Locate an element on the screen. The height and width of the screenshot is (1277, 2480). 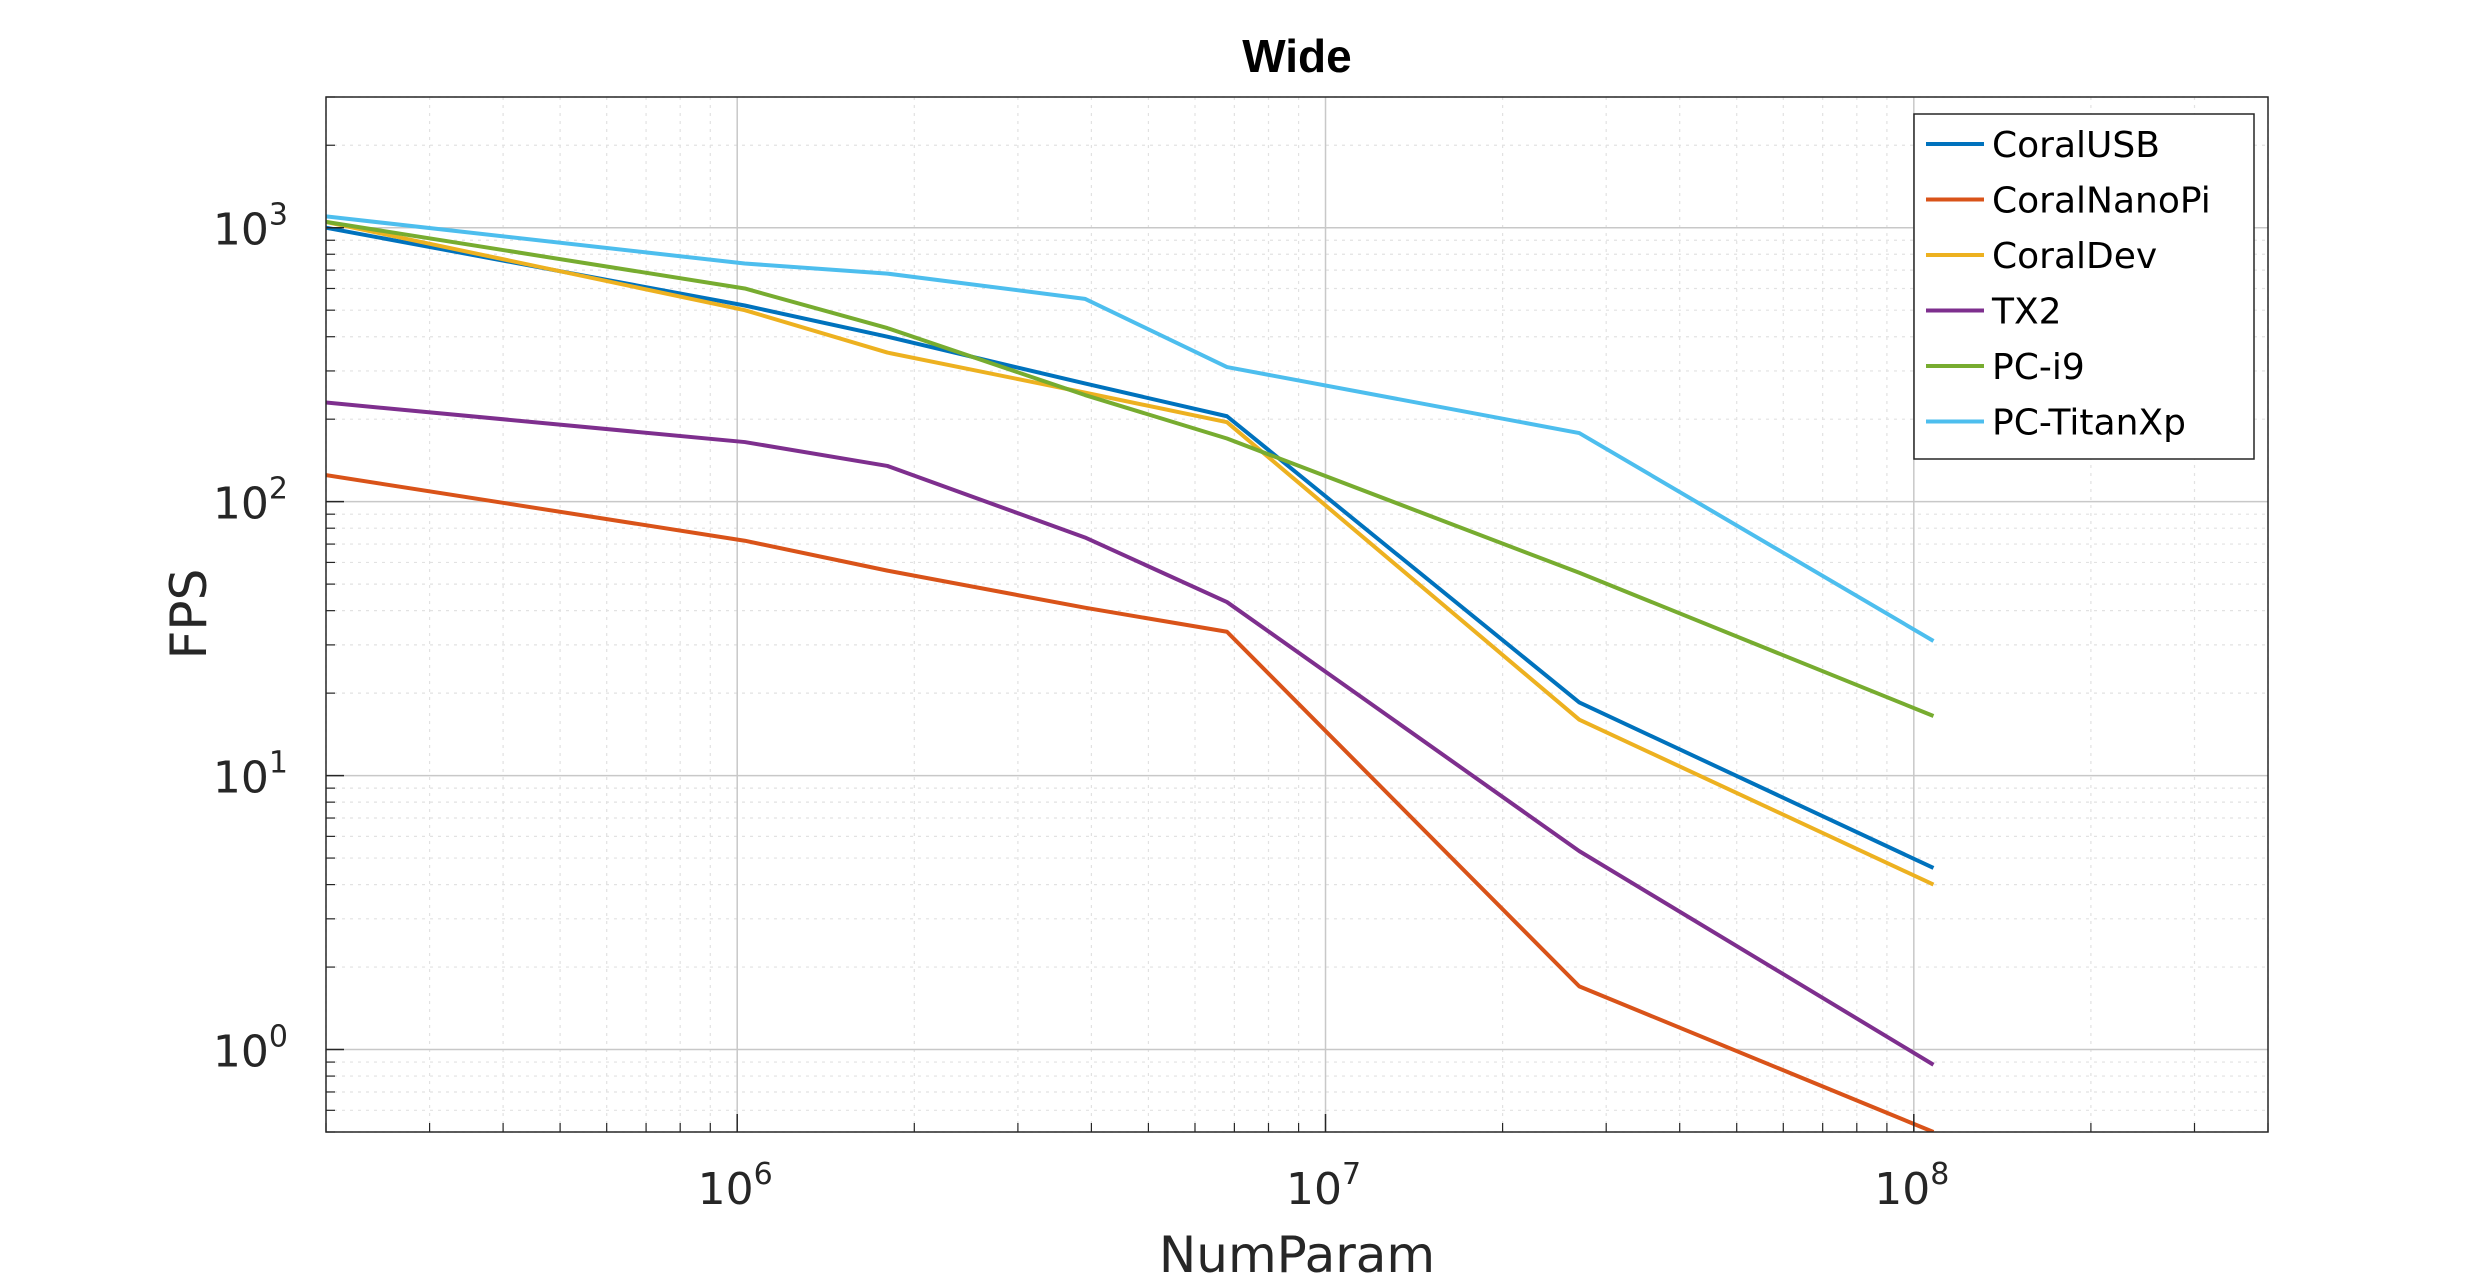
y-tick-label: 10³ is located at coordinates (250, 227).